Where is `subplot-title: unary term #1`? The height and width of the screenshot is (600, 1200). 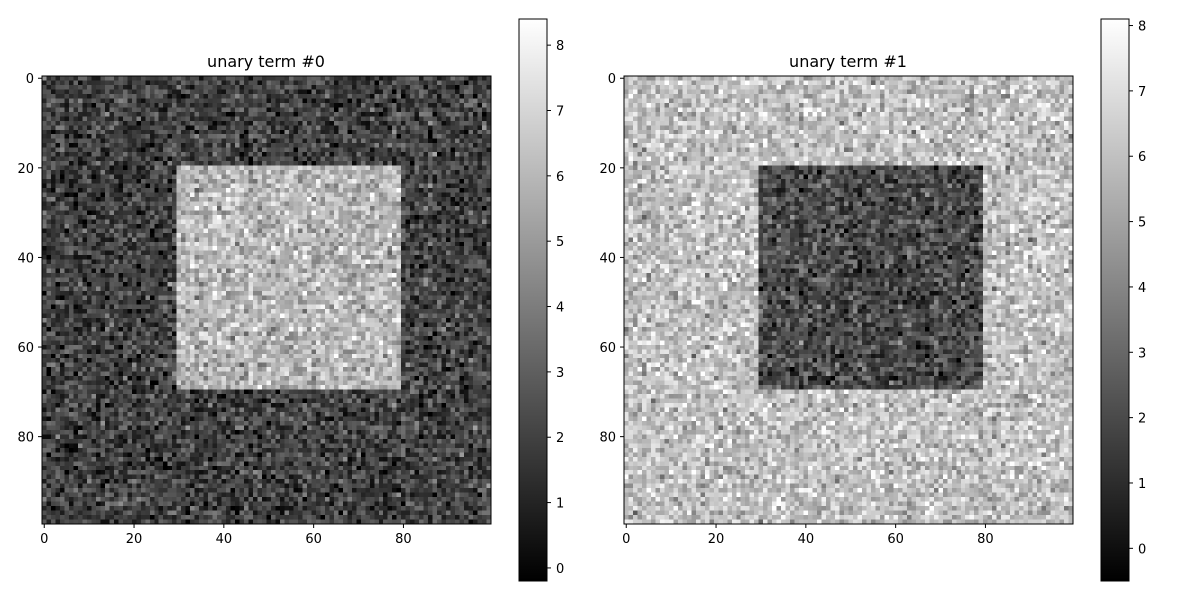
subplot-title: unary term #1 is located at coordinates (848, 61).